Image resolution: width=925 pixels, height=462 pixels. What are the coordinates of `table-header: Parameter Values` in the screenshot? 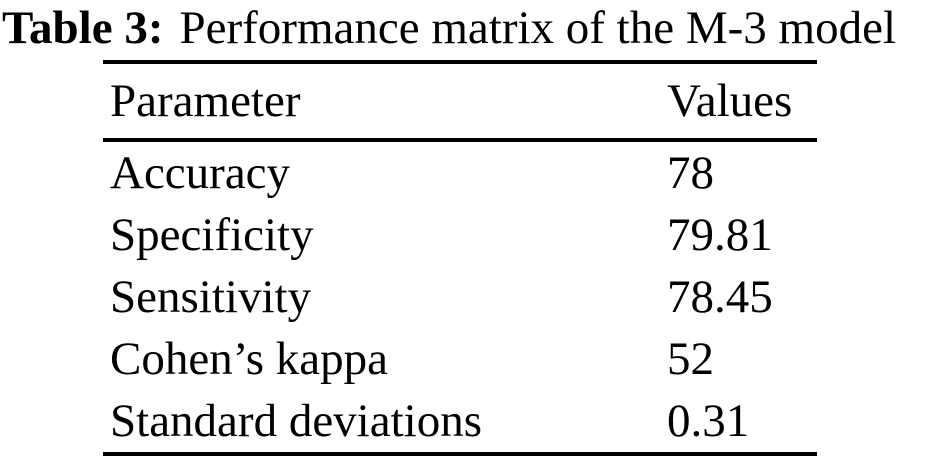 It's located at (460, 101).